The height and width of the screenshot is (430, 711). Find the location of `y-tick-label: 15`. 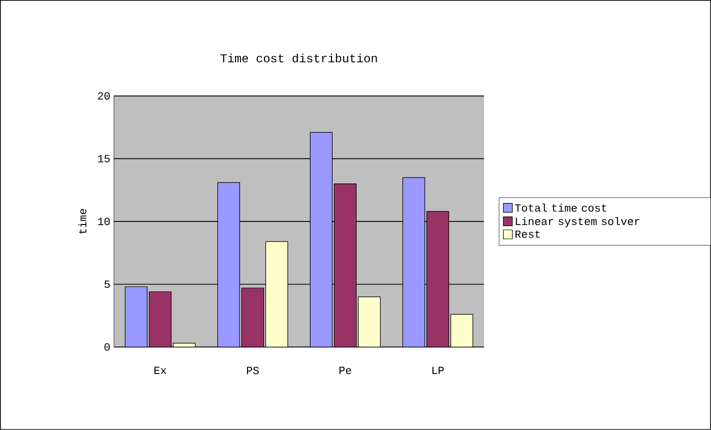

y-tick-label: 15 is located at coordinates (104, 158).